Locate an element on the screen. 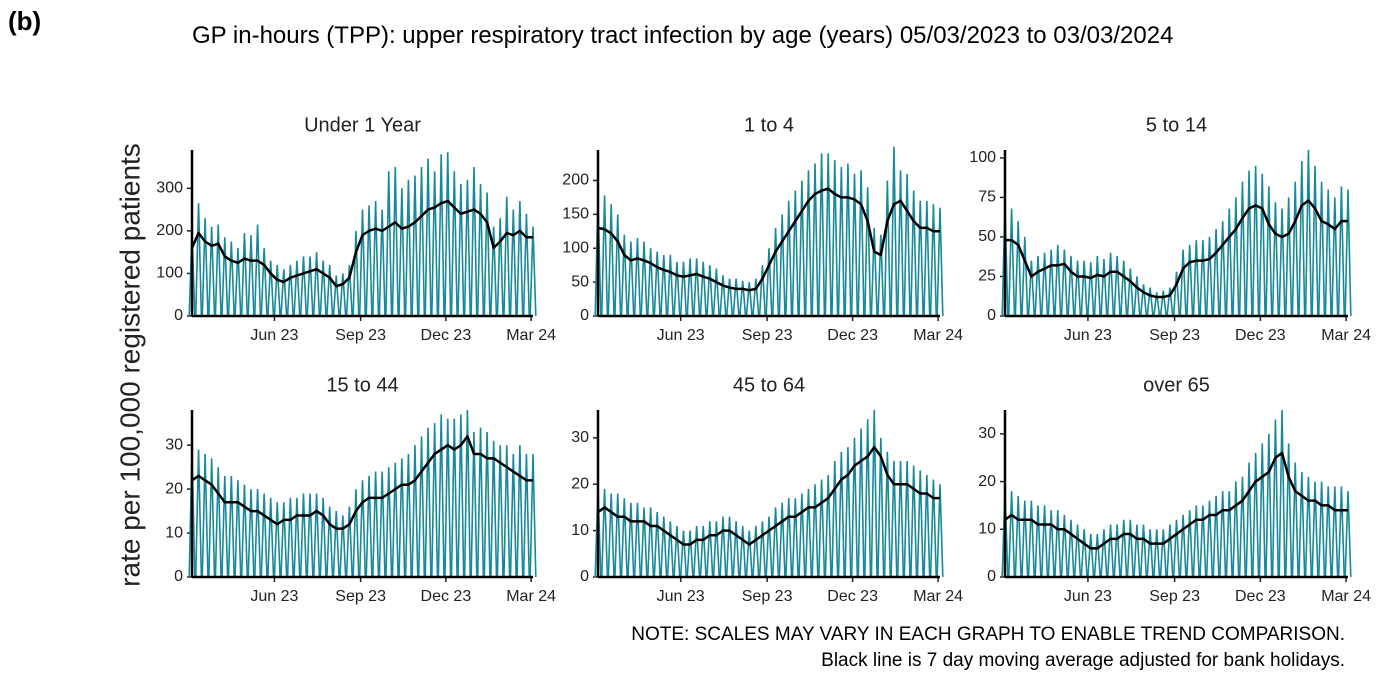 The image size is (1378, 675). y-tick-label: 50 is located at coordinates (580, 281).